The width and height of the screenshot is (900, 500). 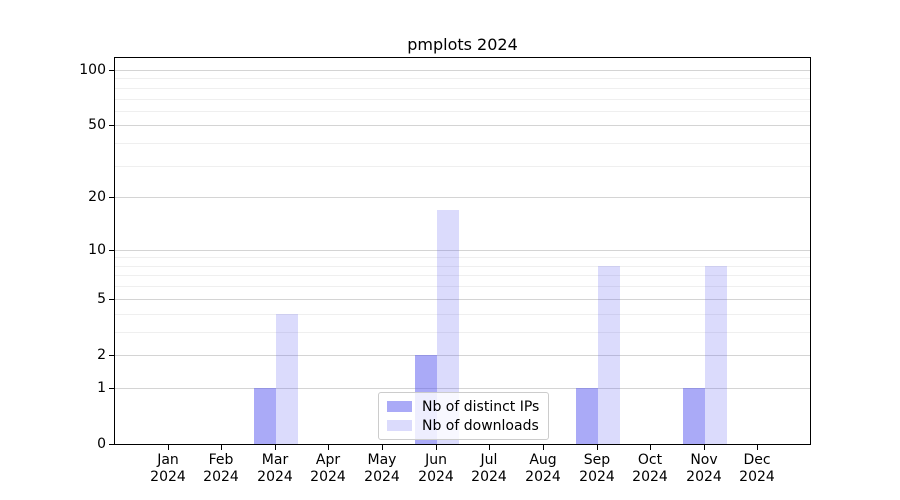 What do you see at coordinates (101, 299) in the screenshot?
I see `y-tick-label-5: 5` at bounding box center [101, 299].